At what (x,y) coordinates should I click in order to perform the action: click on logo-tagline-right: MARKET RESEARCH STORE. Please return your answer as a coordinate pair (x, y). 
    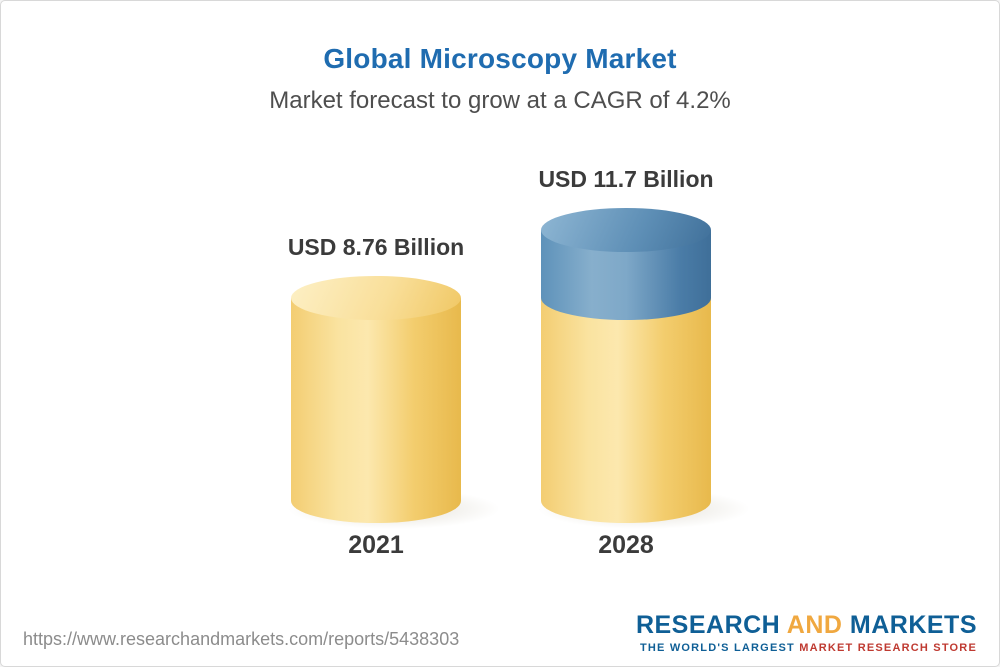
    Looking at the image, I should click on (888, 648).